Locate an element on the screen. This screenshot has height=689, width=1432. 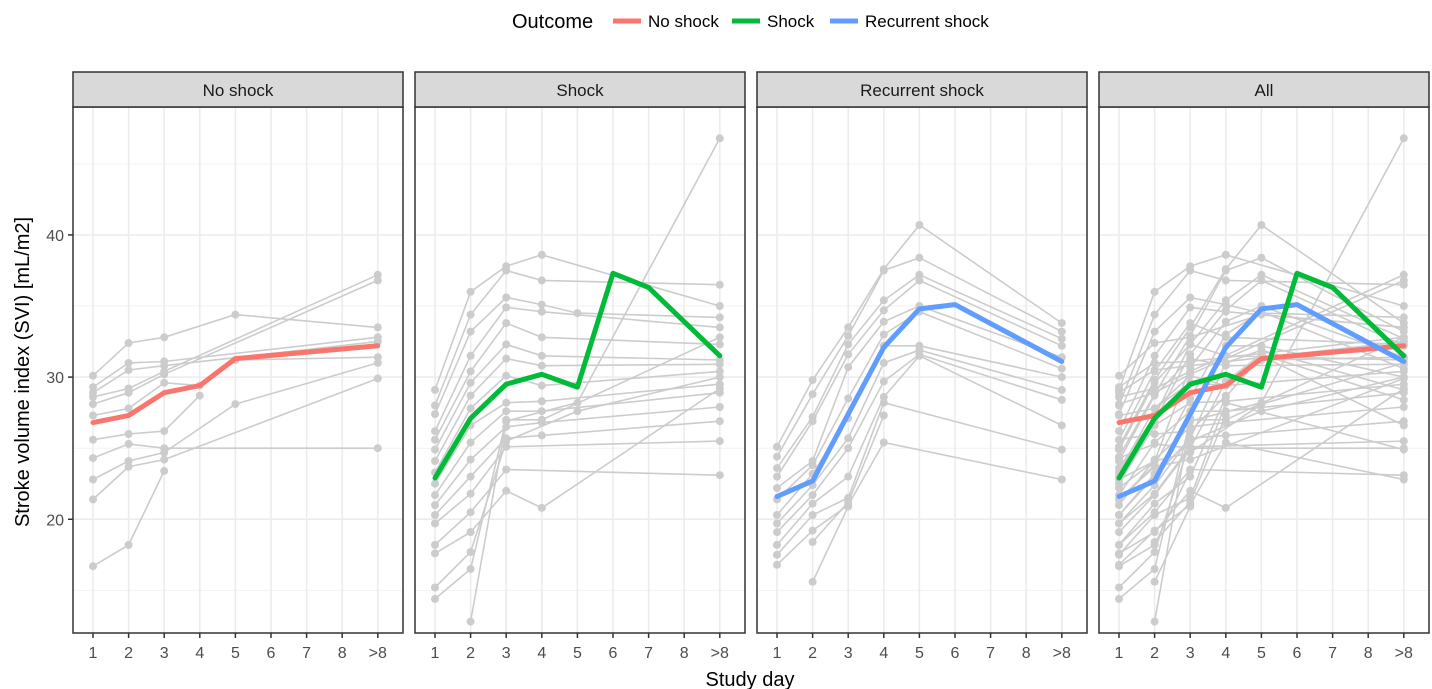
strip-background is located at coordinates (1264, 89).